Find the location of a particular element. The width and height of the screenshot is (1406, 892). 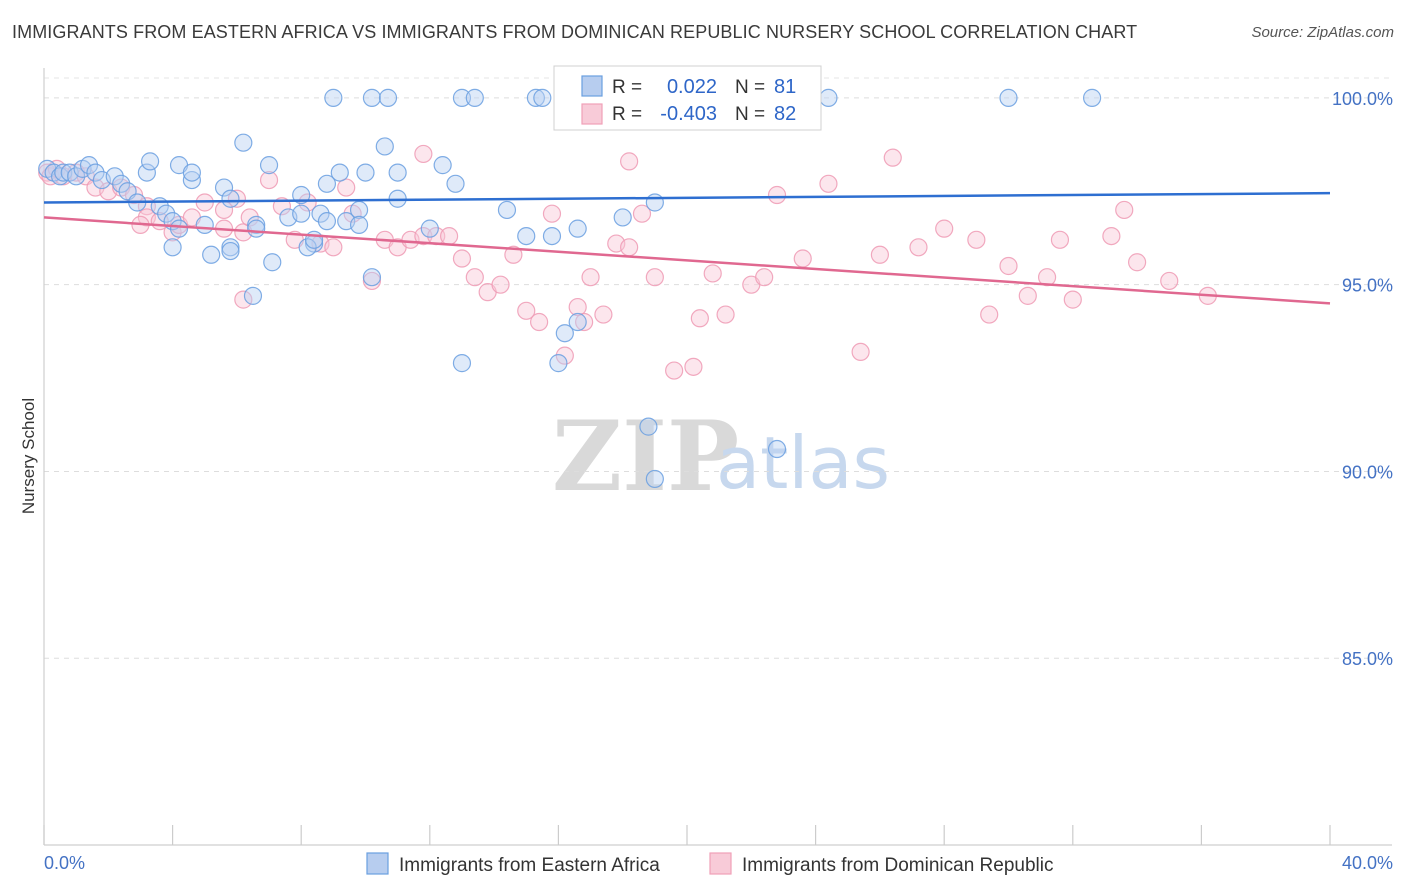

x-tick-label-max: 40.0% is located at coordinates (1367, 863).